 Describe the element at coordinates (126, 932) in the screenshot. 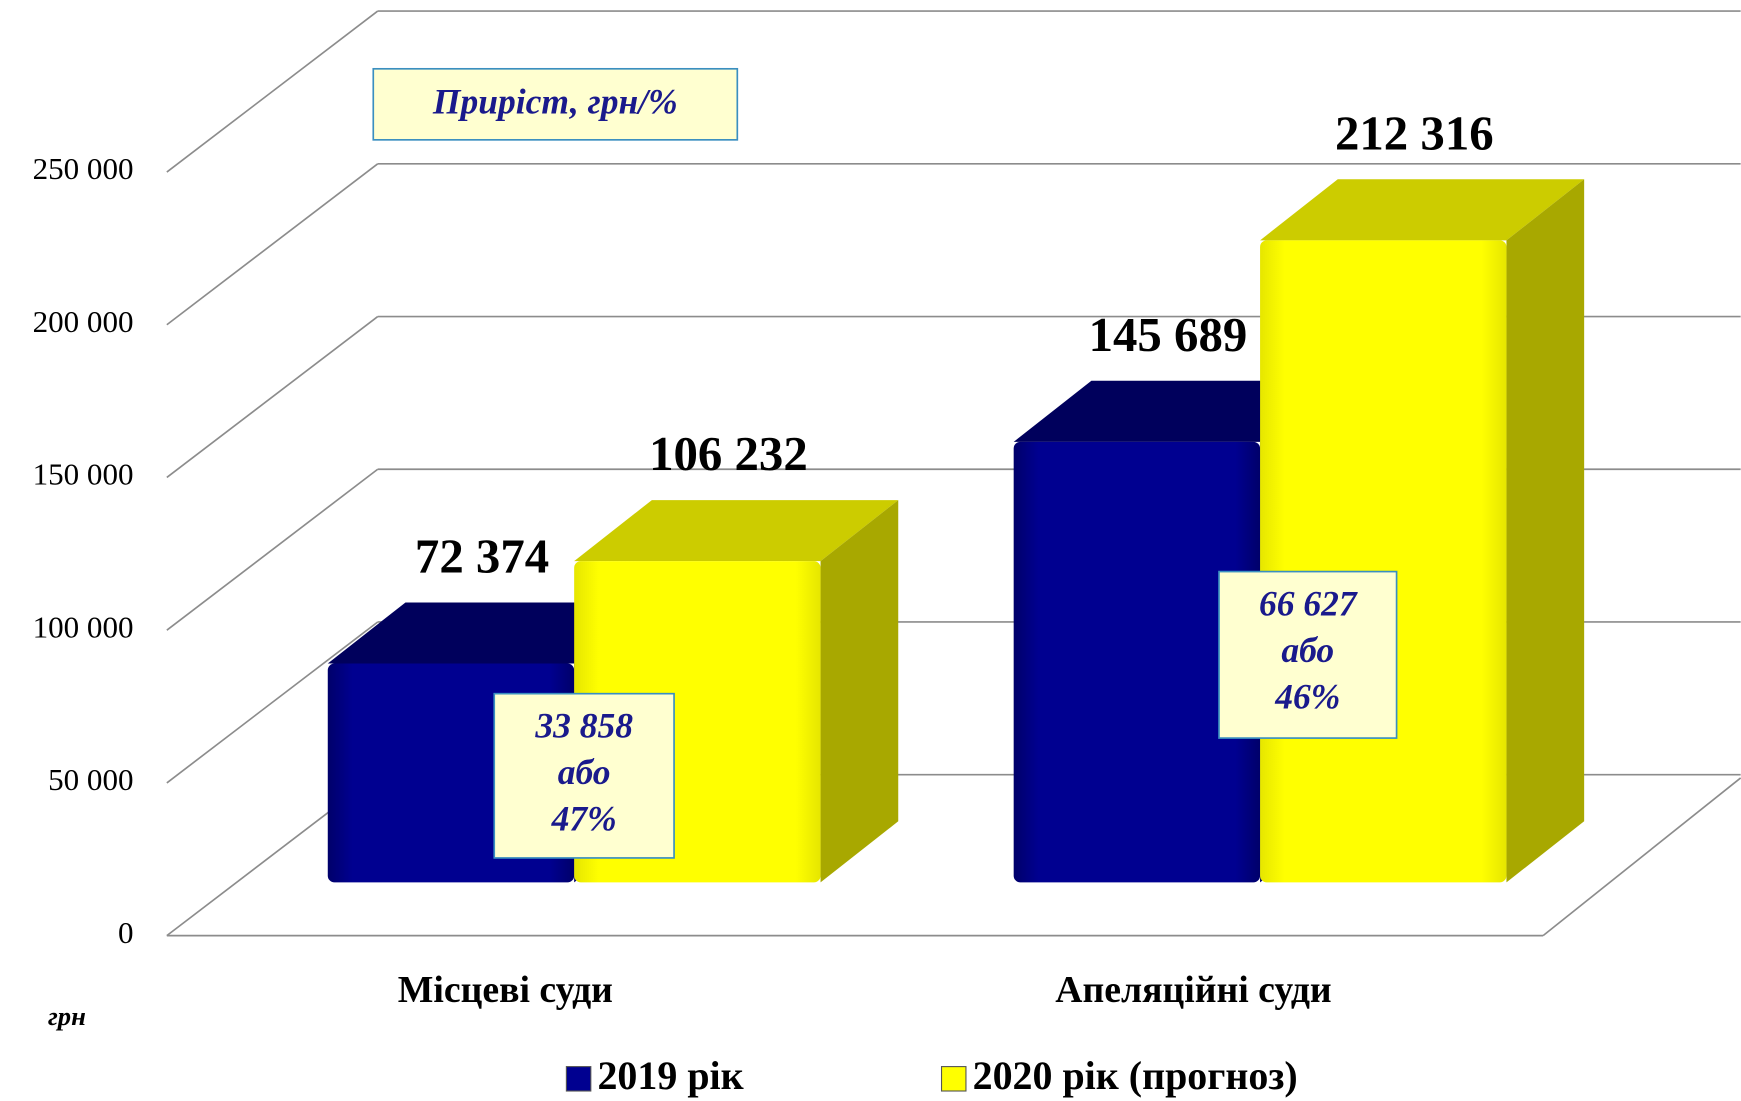

I see `y-tick-label: 0` at that location.